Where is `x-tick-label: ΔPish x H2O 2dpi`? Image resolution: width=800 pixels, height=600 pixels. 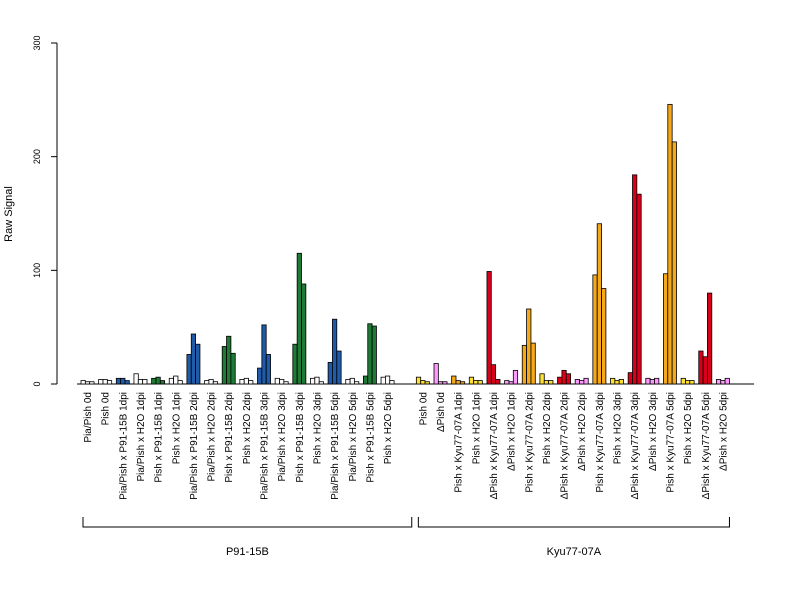 x-tick-label: ΔPish x H2O 2dpi is located at coordinates (582, 431).